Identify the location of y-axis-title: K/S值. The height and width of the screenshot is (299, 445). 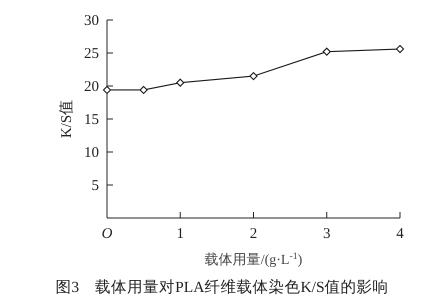
(67, 119).